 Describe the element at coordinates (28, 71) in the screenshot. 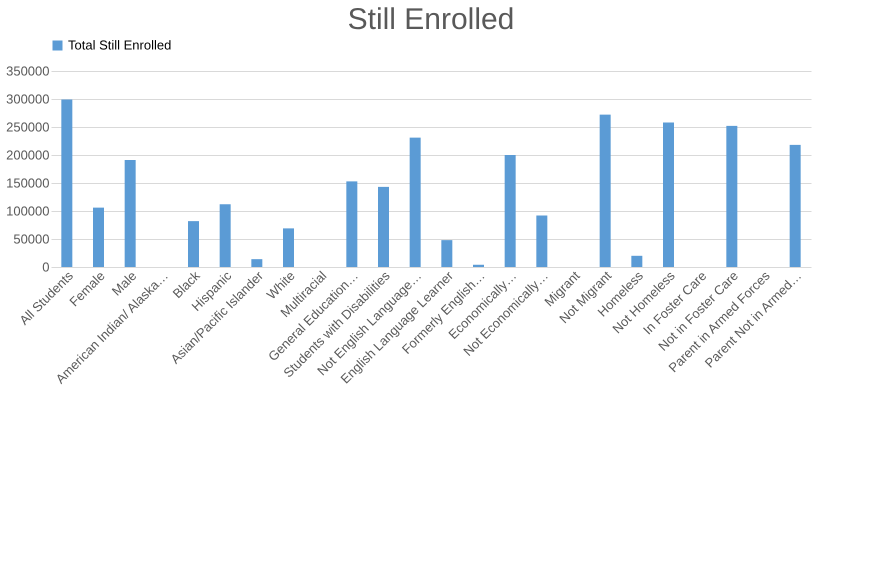

I see `y-tick-label: 350000` at that location.